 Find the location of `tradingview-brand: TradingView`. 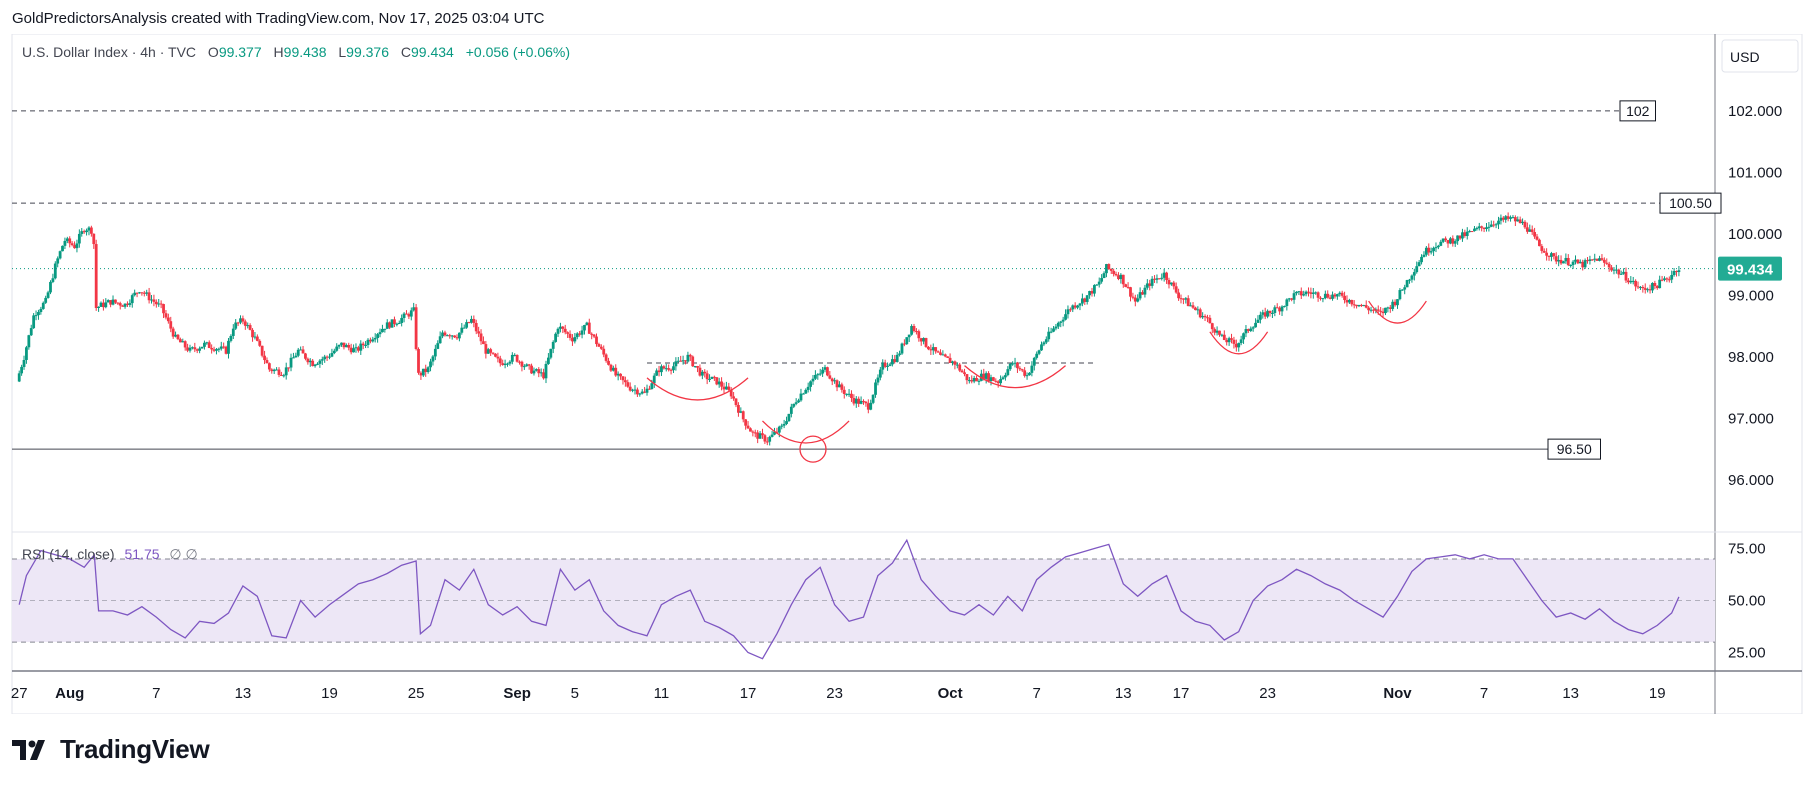

tradingview-brand: TradingView is located at coordinates (111, 749).